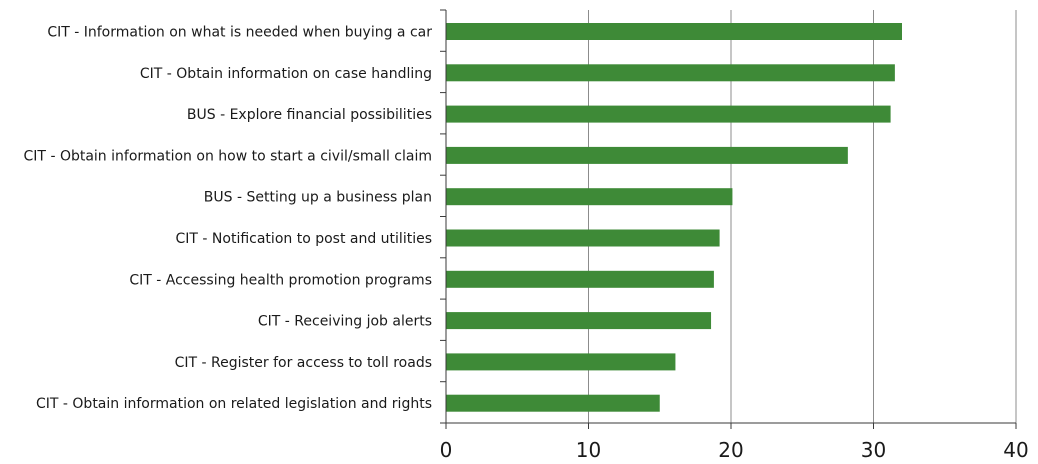  What do you see at coordinates (730, 450) in the screenshot?
I see `x-tick-label: 20` at bounding box center [730, 450].